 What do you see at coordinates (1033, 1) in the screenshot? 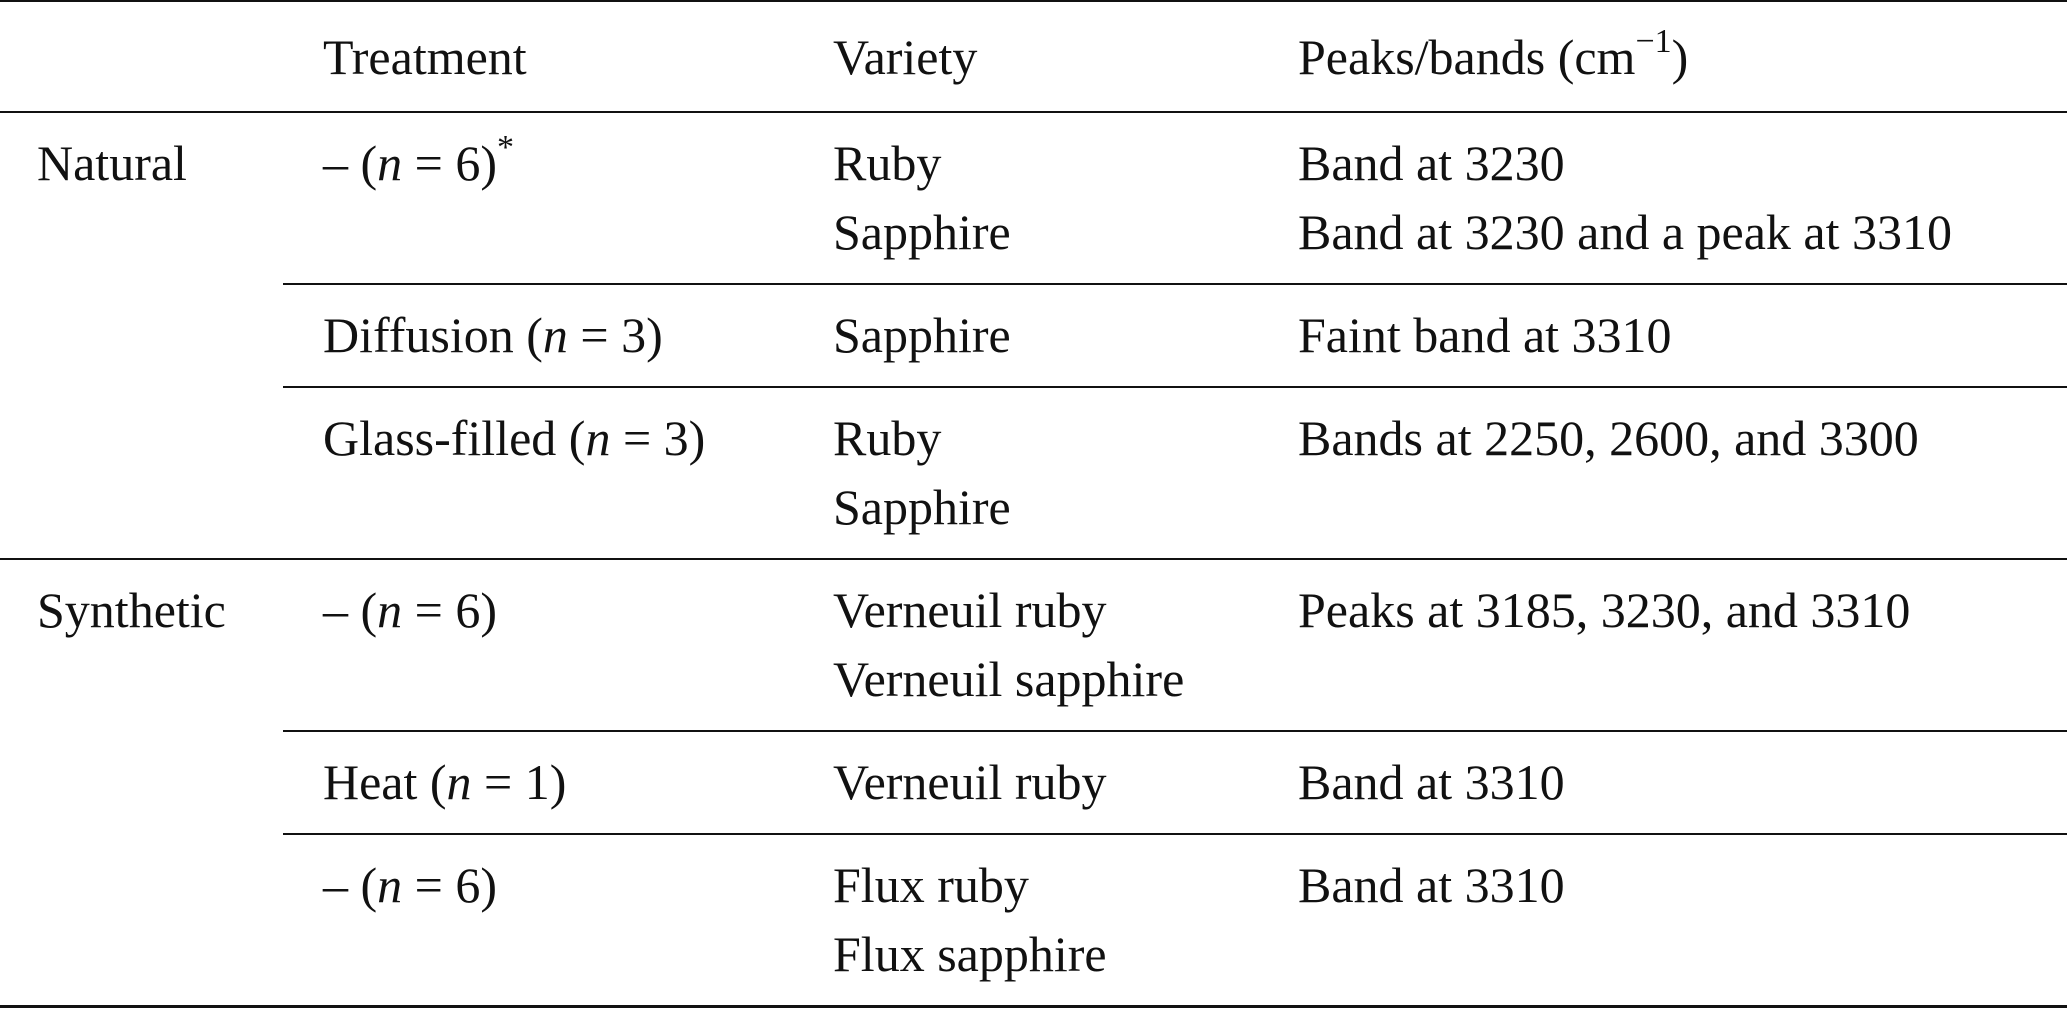
I see `top-rule` at bounding box center [1033, 1].